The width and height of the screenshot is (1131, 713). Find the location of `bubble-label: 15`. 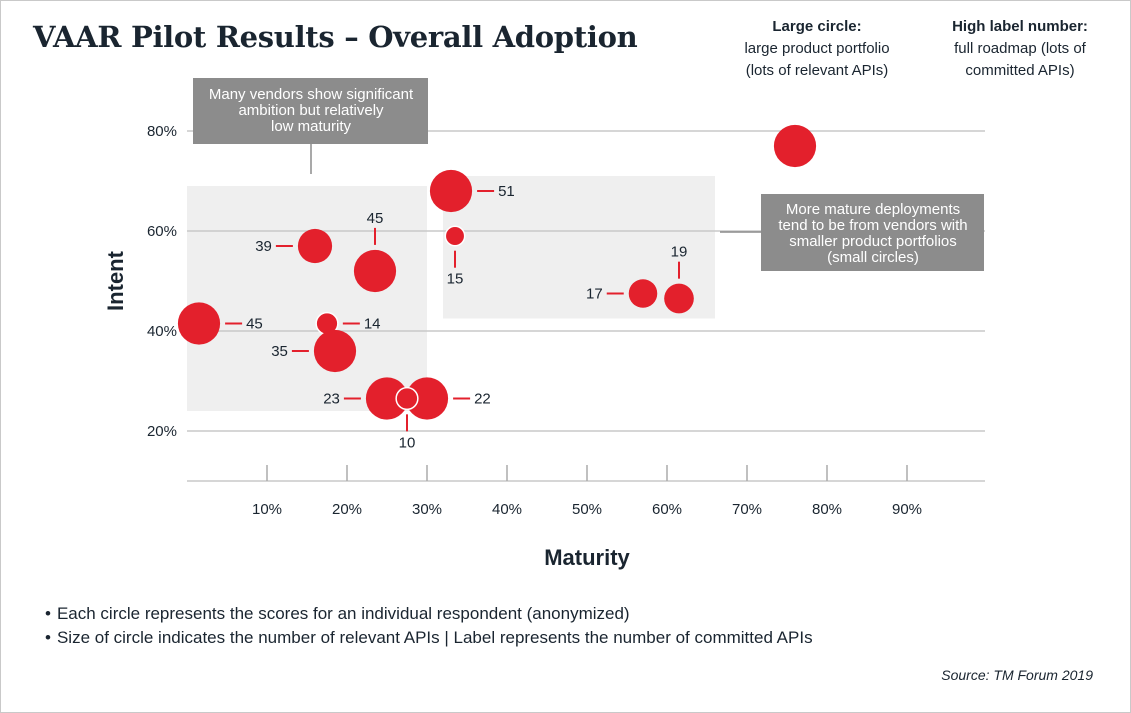

bubble-label: 15 is located at coordinates (455, 279).